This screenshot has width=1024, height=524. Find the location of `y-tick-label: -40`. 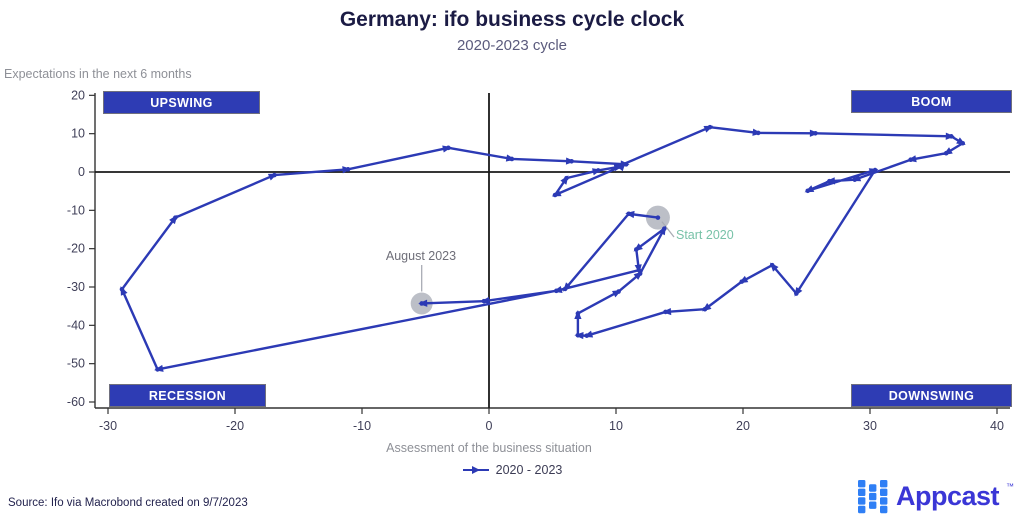

y-tick-label: -40 is located at coordinates (76, 325).